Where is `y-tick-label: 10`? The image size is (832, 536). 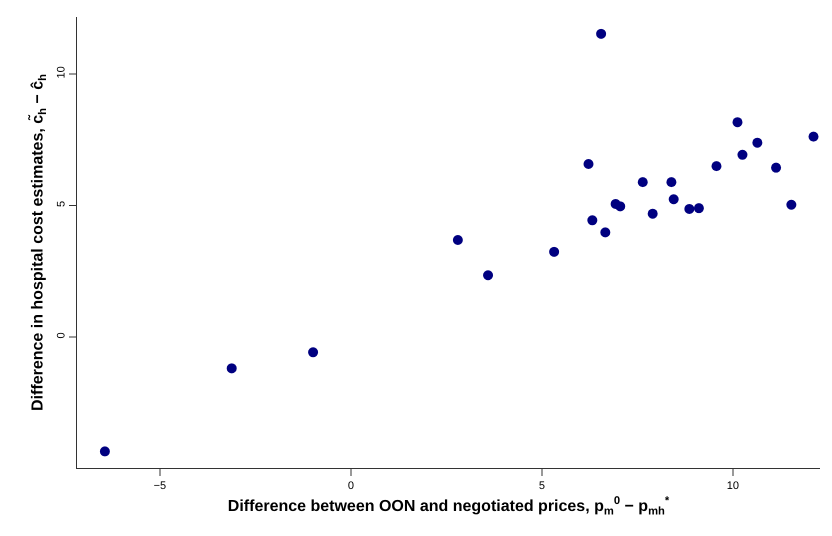 y-tick-label: 10 is located at coordinates (62, 72).